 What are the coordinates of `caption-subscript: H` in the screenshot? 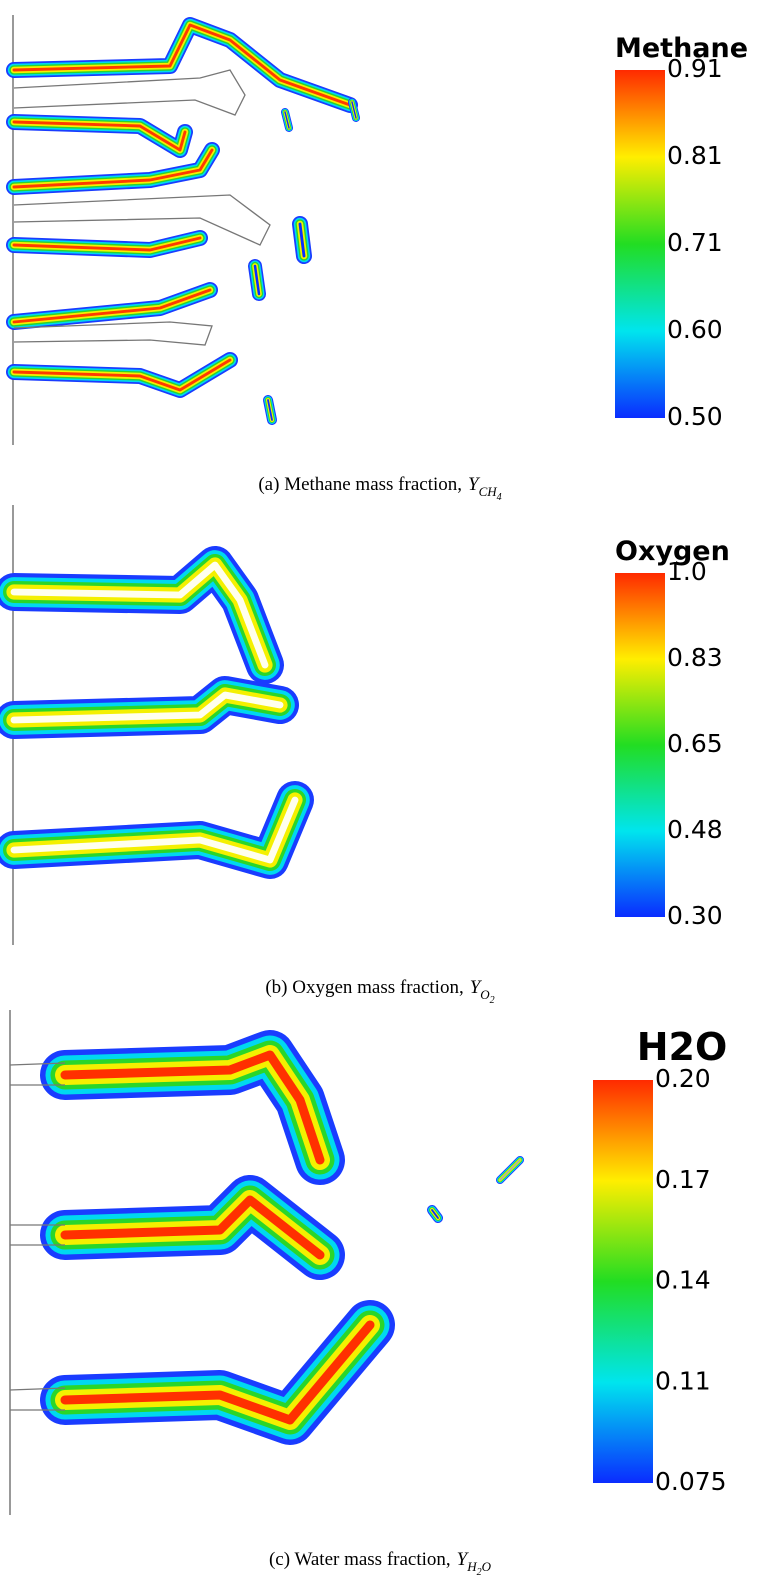 It's located at (471, 1566).